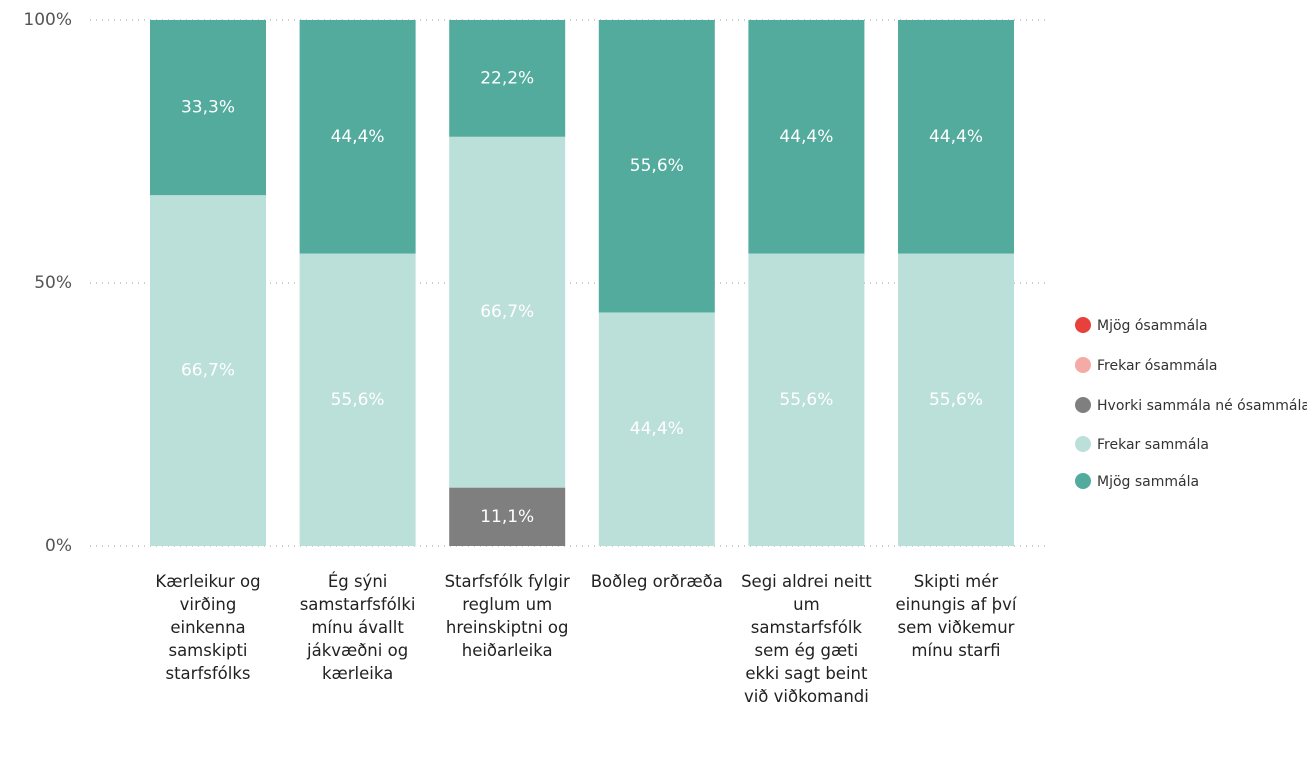 Image resolution: width=1307 pixels, height=772 pixels. I want to click on legend-label: Frekar ósammála, so click(1157, 366).